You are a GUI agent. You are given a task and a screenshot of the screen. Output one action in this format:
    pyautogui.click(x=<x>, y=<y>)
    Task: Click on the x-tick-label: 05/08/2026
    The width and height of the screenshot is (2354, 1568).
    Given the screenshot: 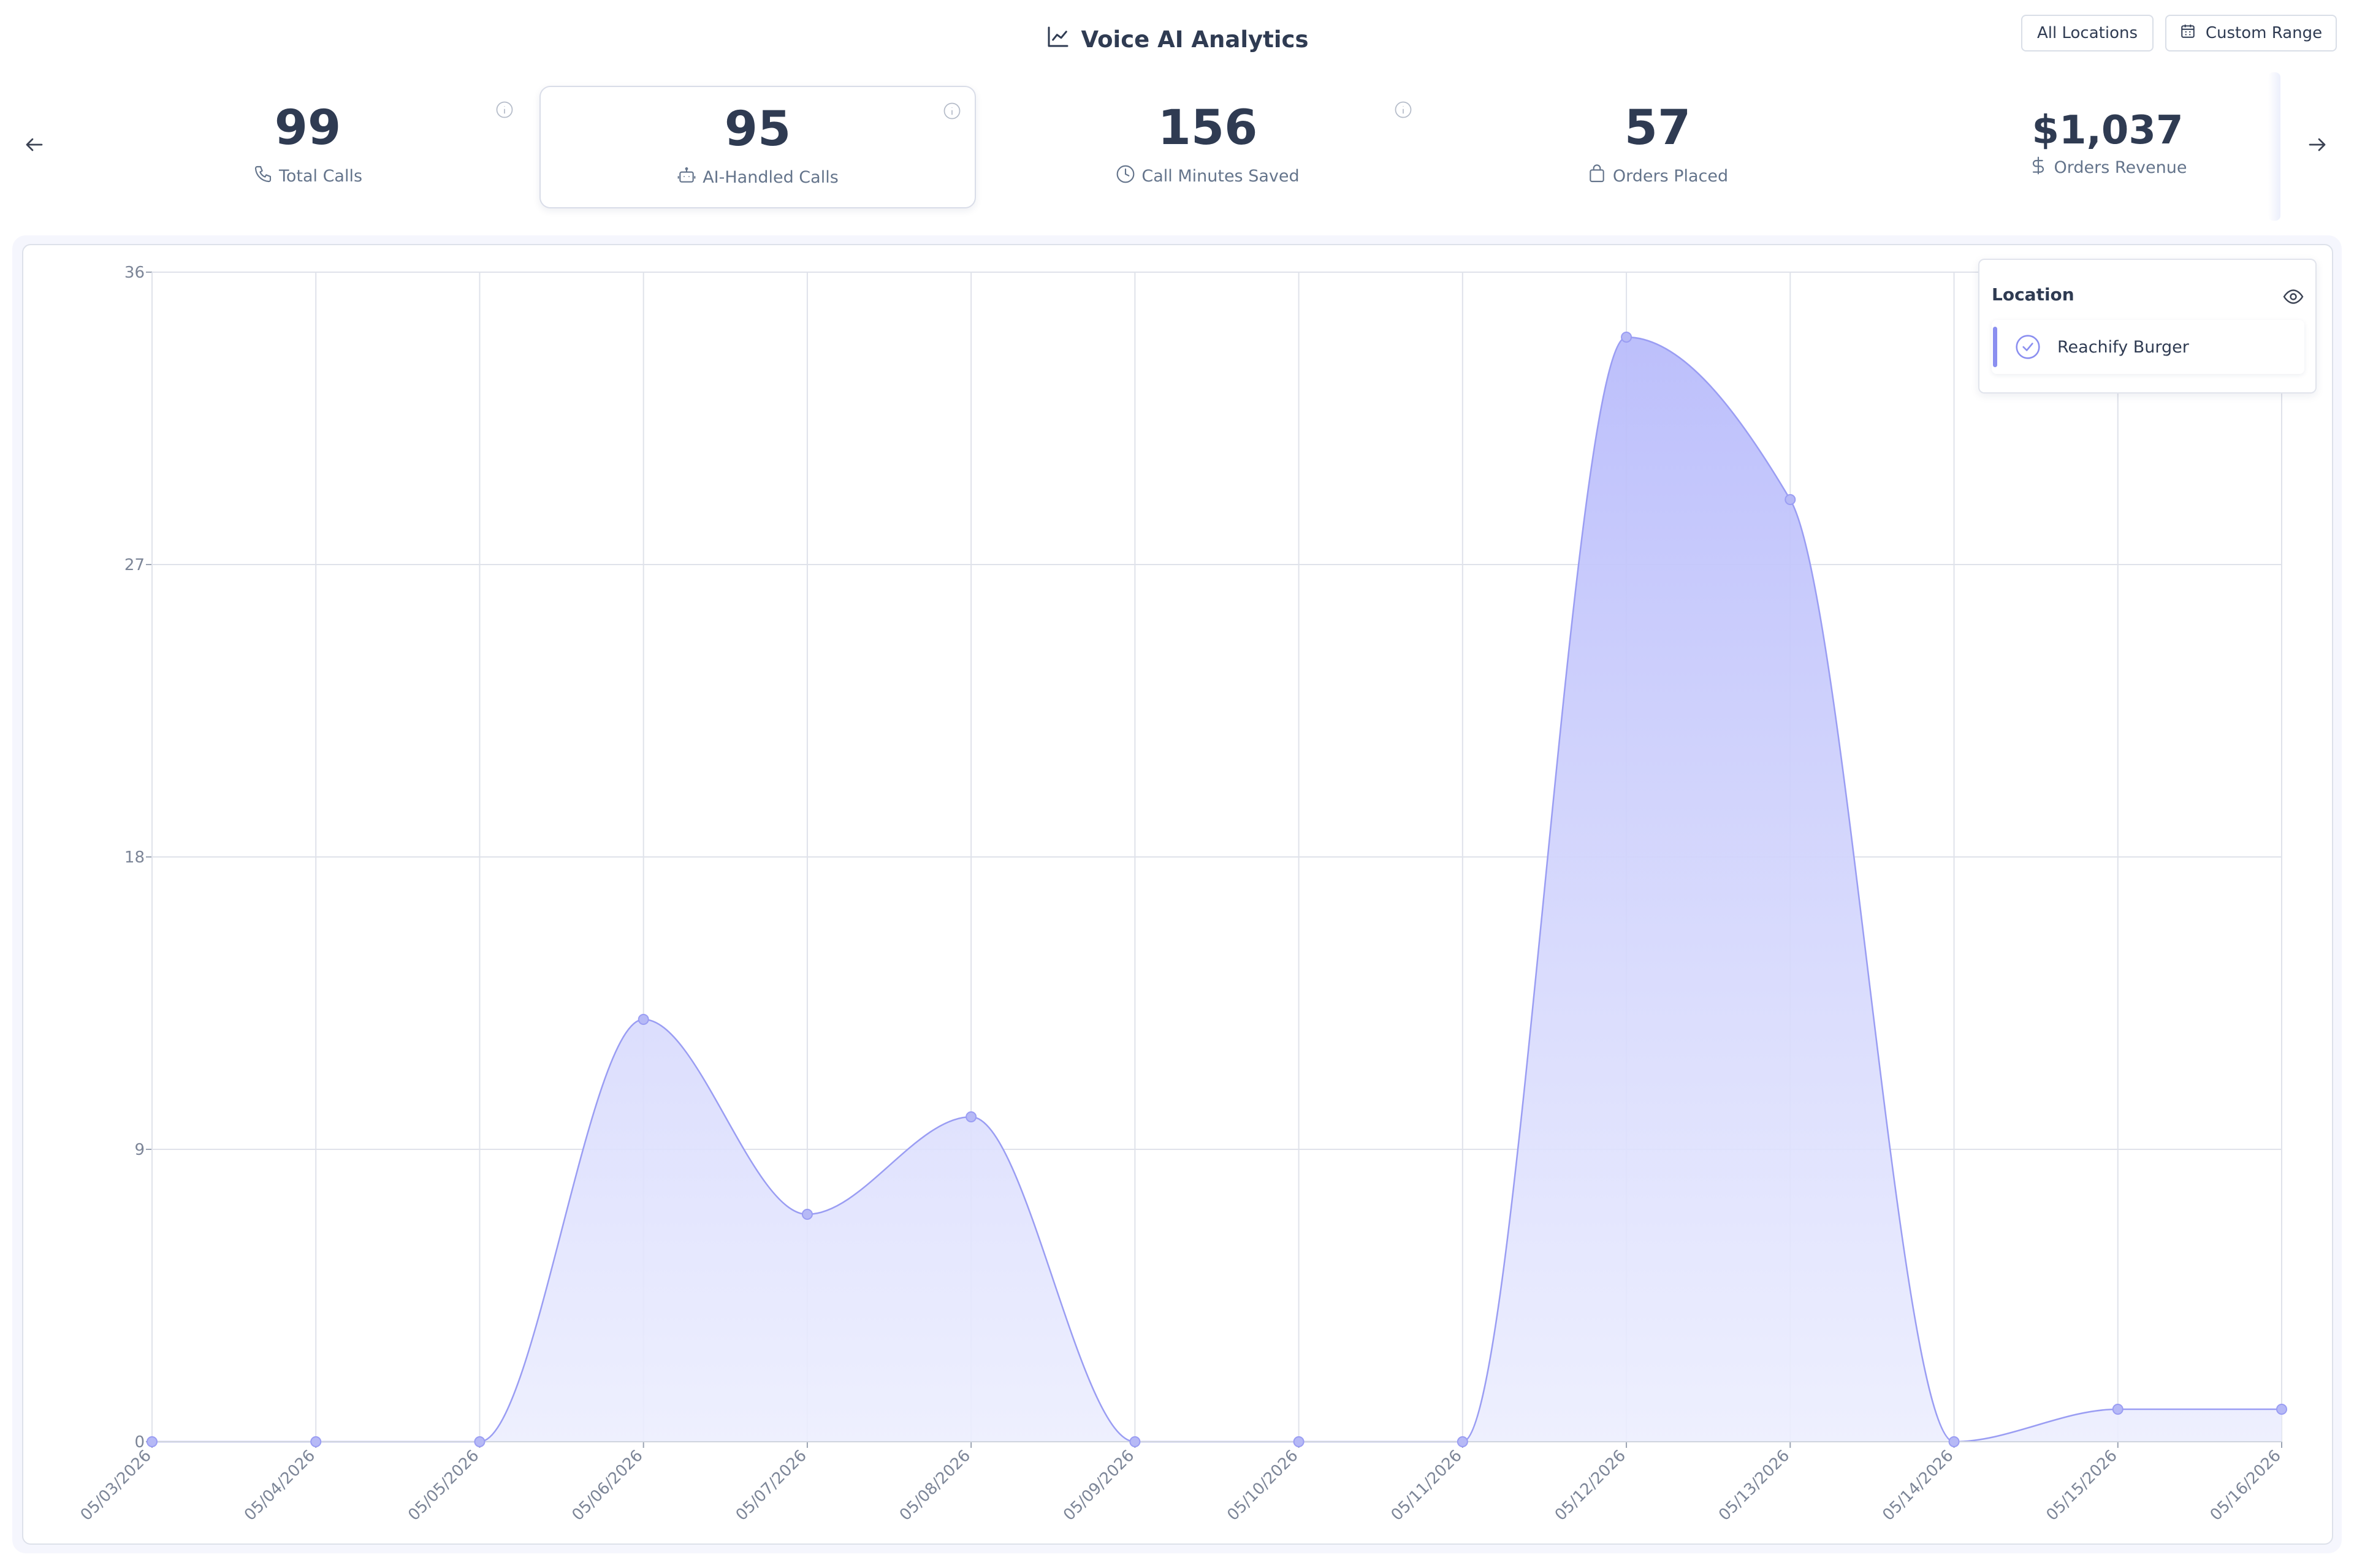 What is the action you would take?
    pyautogui.click(x=935, y=1485)
    